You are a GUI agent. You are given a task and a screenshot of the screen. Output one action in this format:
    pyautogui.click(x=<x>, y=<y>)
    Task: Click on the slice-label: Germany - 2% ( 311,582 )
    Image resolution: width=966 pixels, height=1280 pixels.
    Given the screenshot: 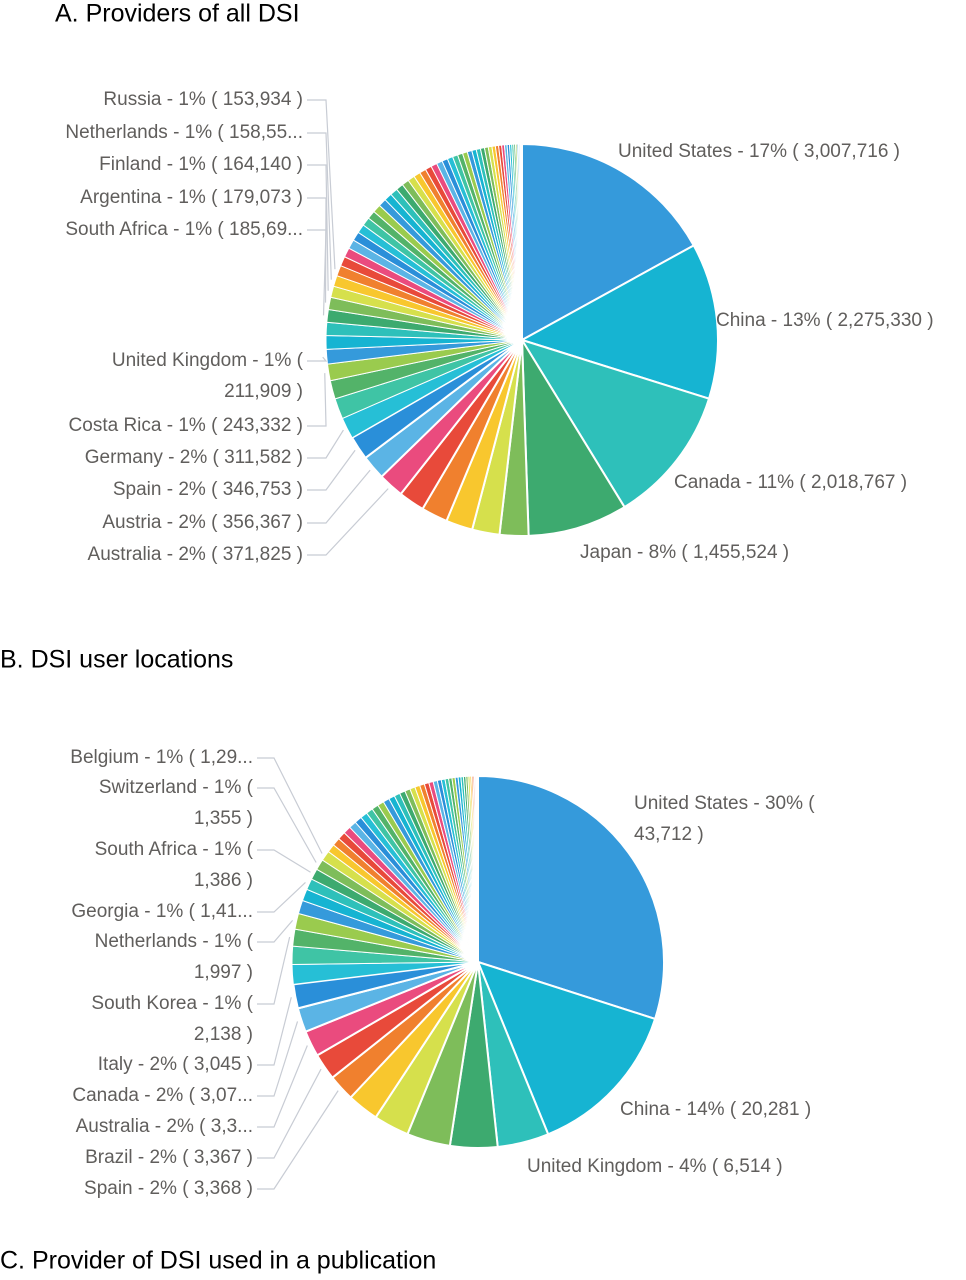 What is the action you would take?
    pyautogui.click(x=194, y=457)
    